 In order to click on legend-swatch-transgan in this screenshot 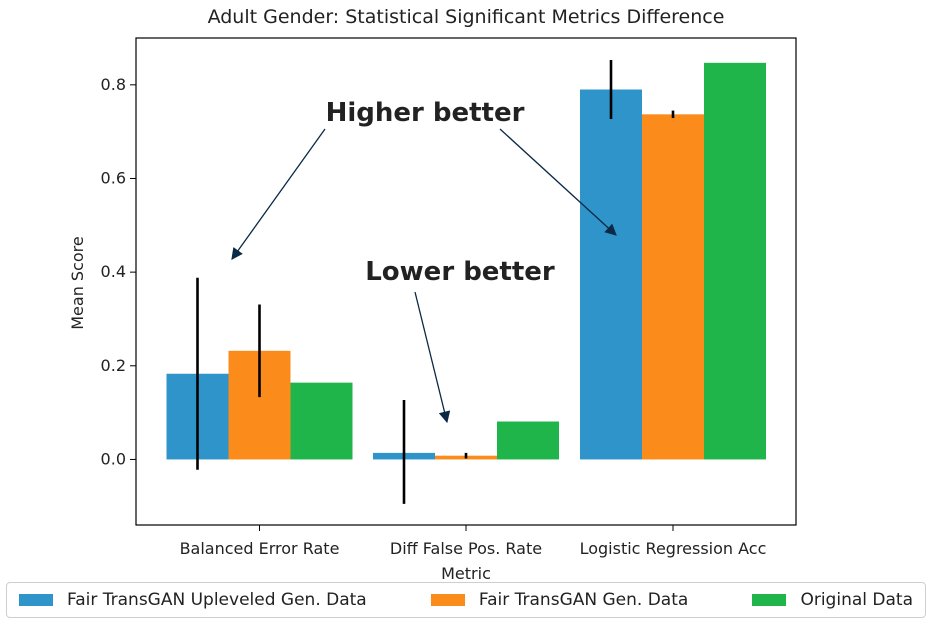, I will do `click(447, 600)`.